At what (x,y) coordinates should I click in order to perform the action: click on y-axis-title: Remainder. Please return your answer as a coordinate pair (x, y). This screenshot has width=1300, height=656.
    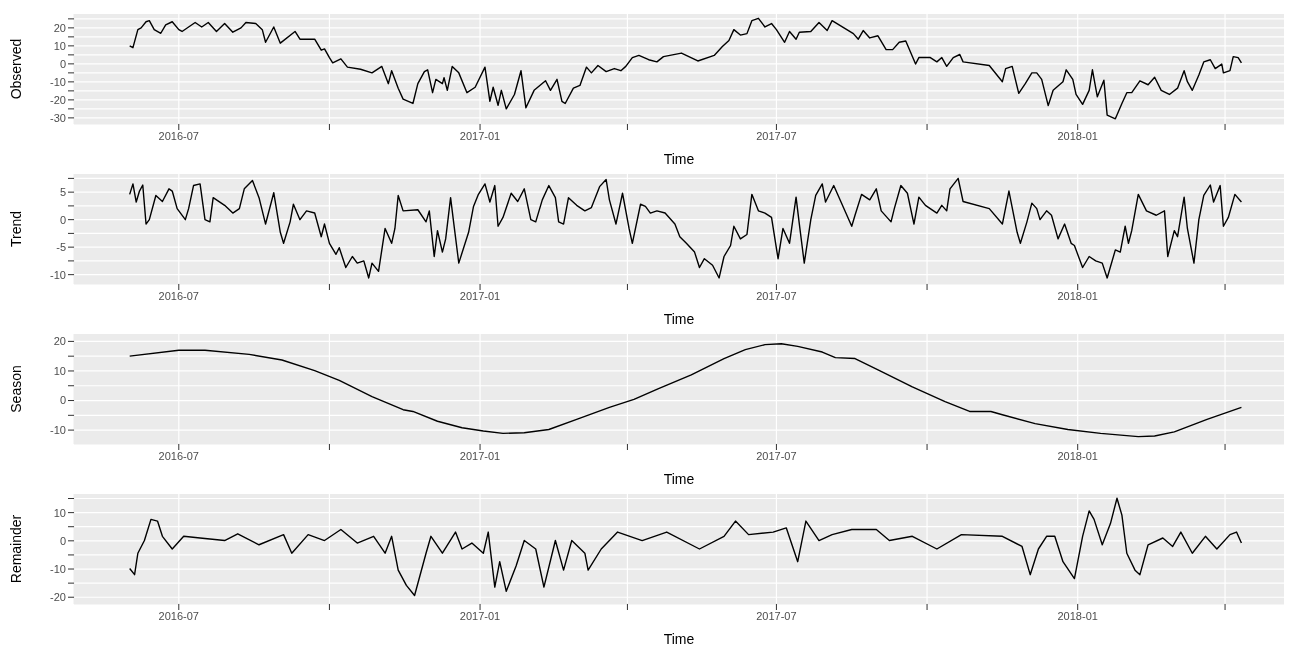
    Looking at the image, I should click on (15, 549).